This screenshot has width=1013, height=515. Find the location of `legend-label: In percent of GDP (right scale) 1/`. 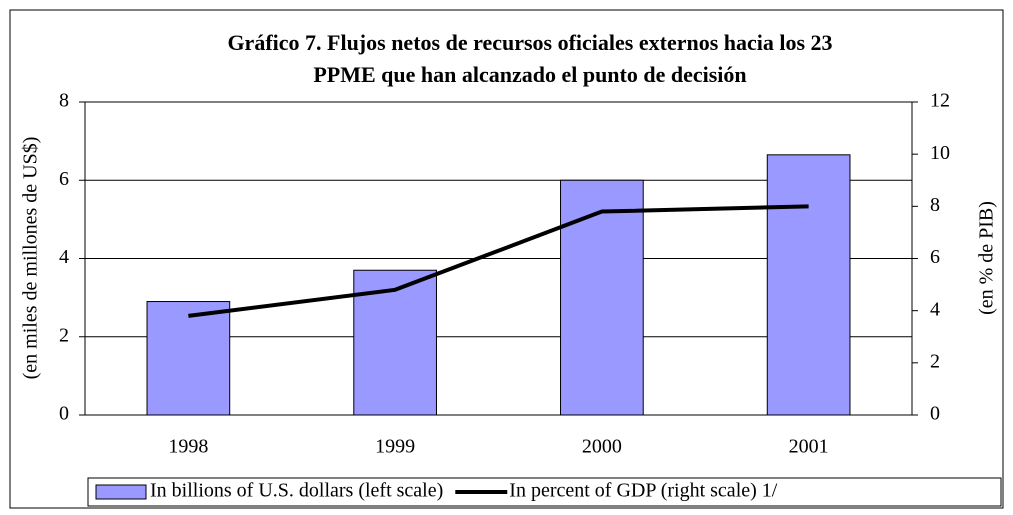

legend-label: In percent of GDP (right scale) 1/ is located at coordinates (643, 491).